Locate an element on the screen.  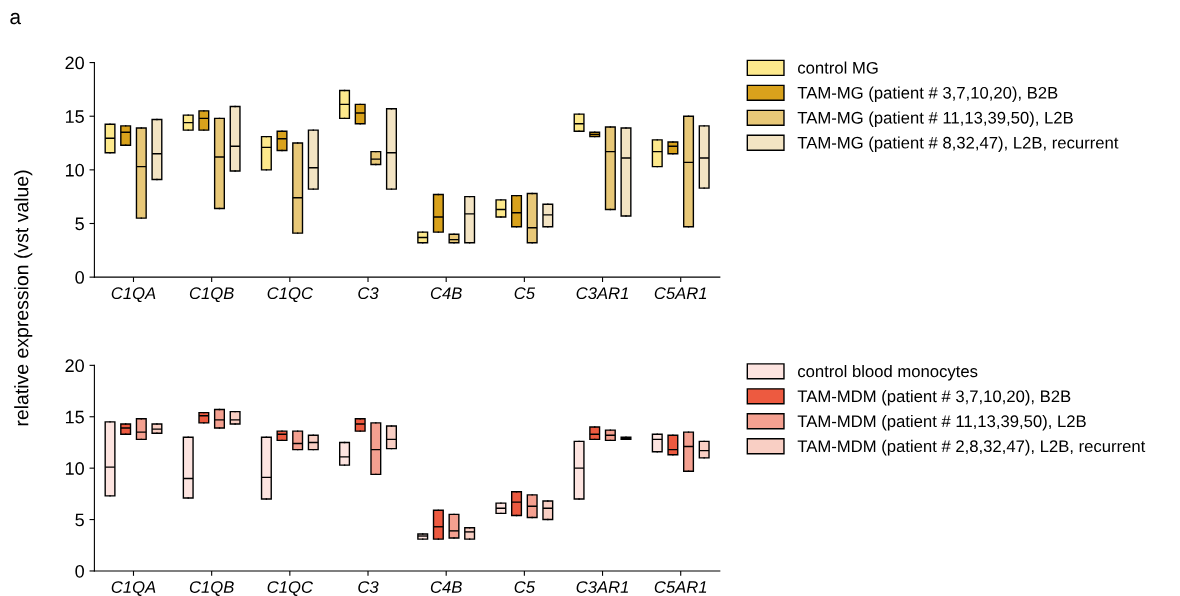
text: a is located at coordinates (16, 18).